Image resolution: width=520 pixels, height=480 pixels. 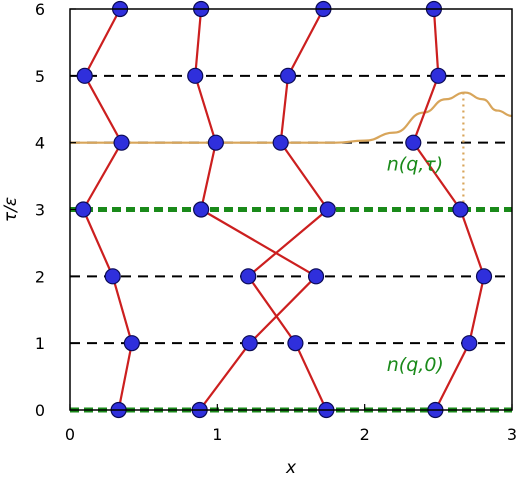 I want to click on density-curve-line, so click(x=291, y=117).